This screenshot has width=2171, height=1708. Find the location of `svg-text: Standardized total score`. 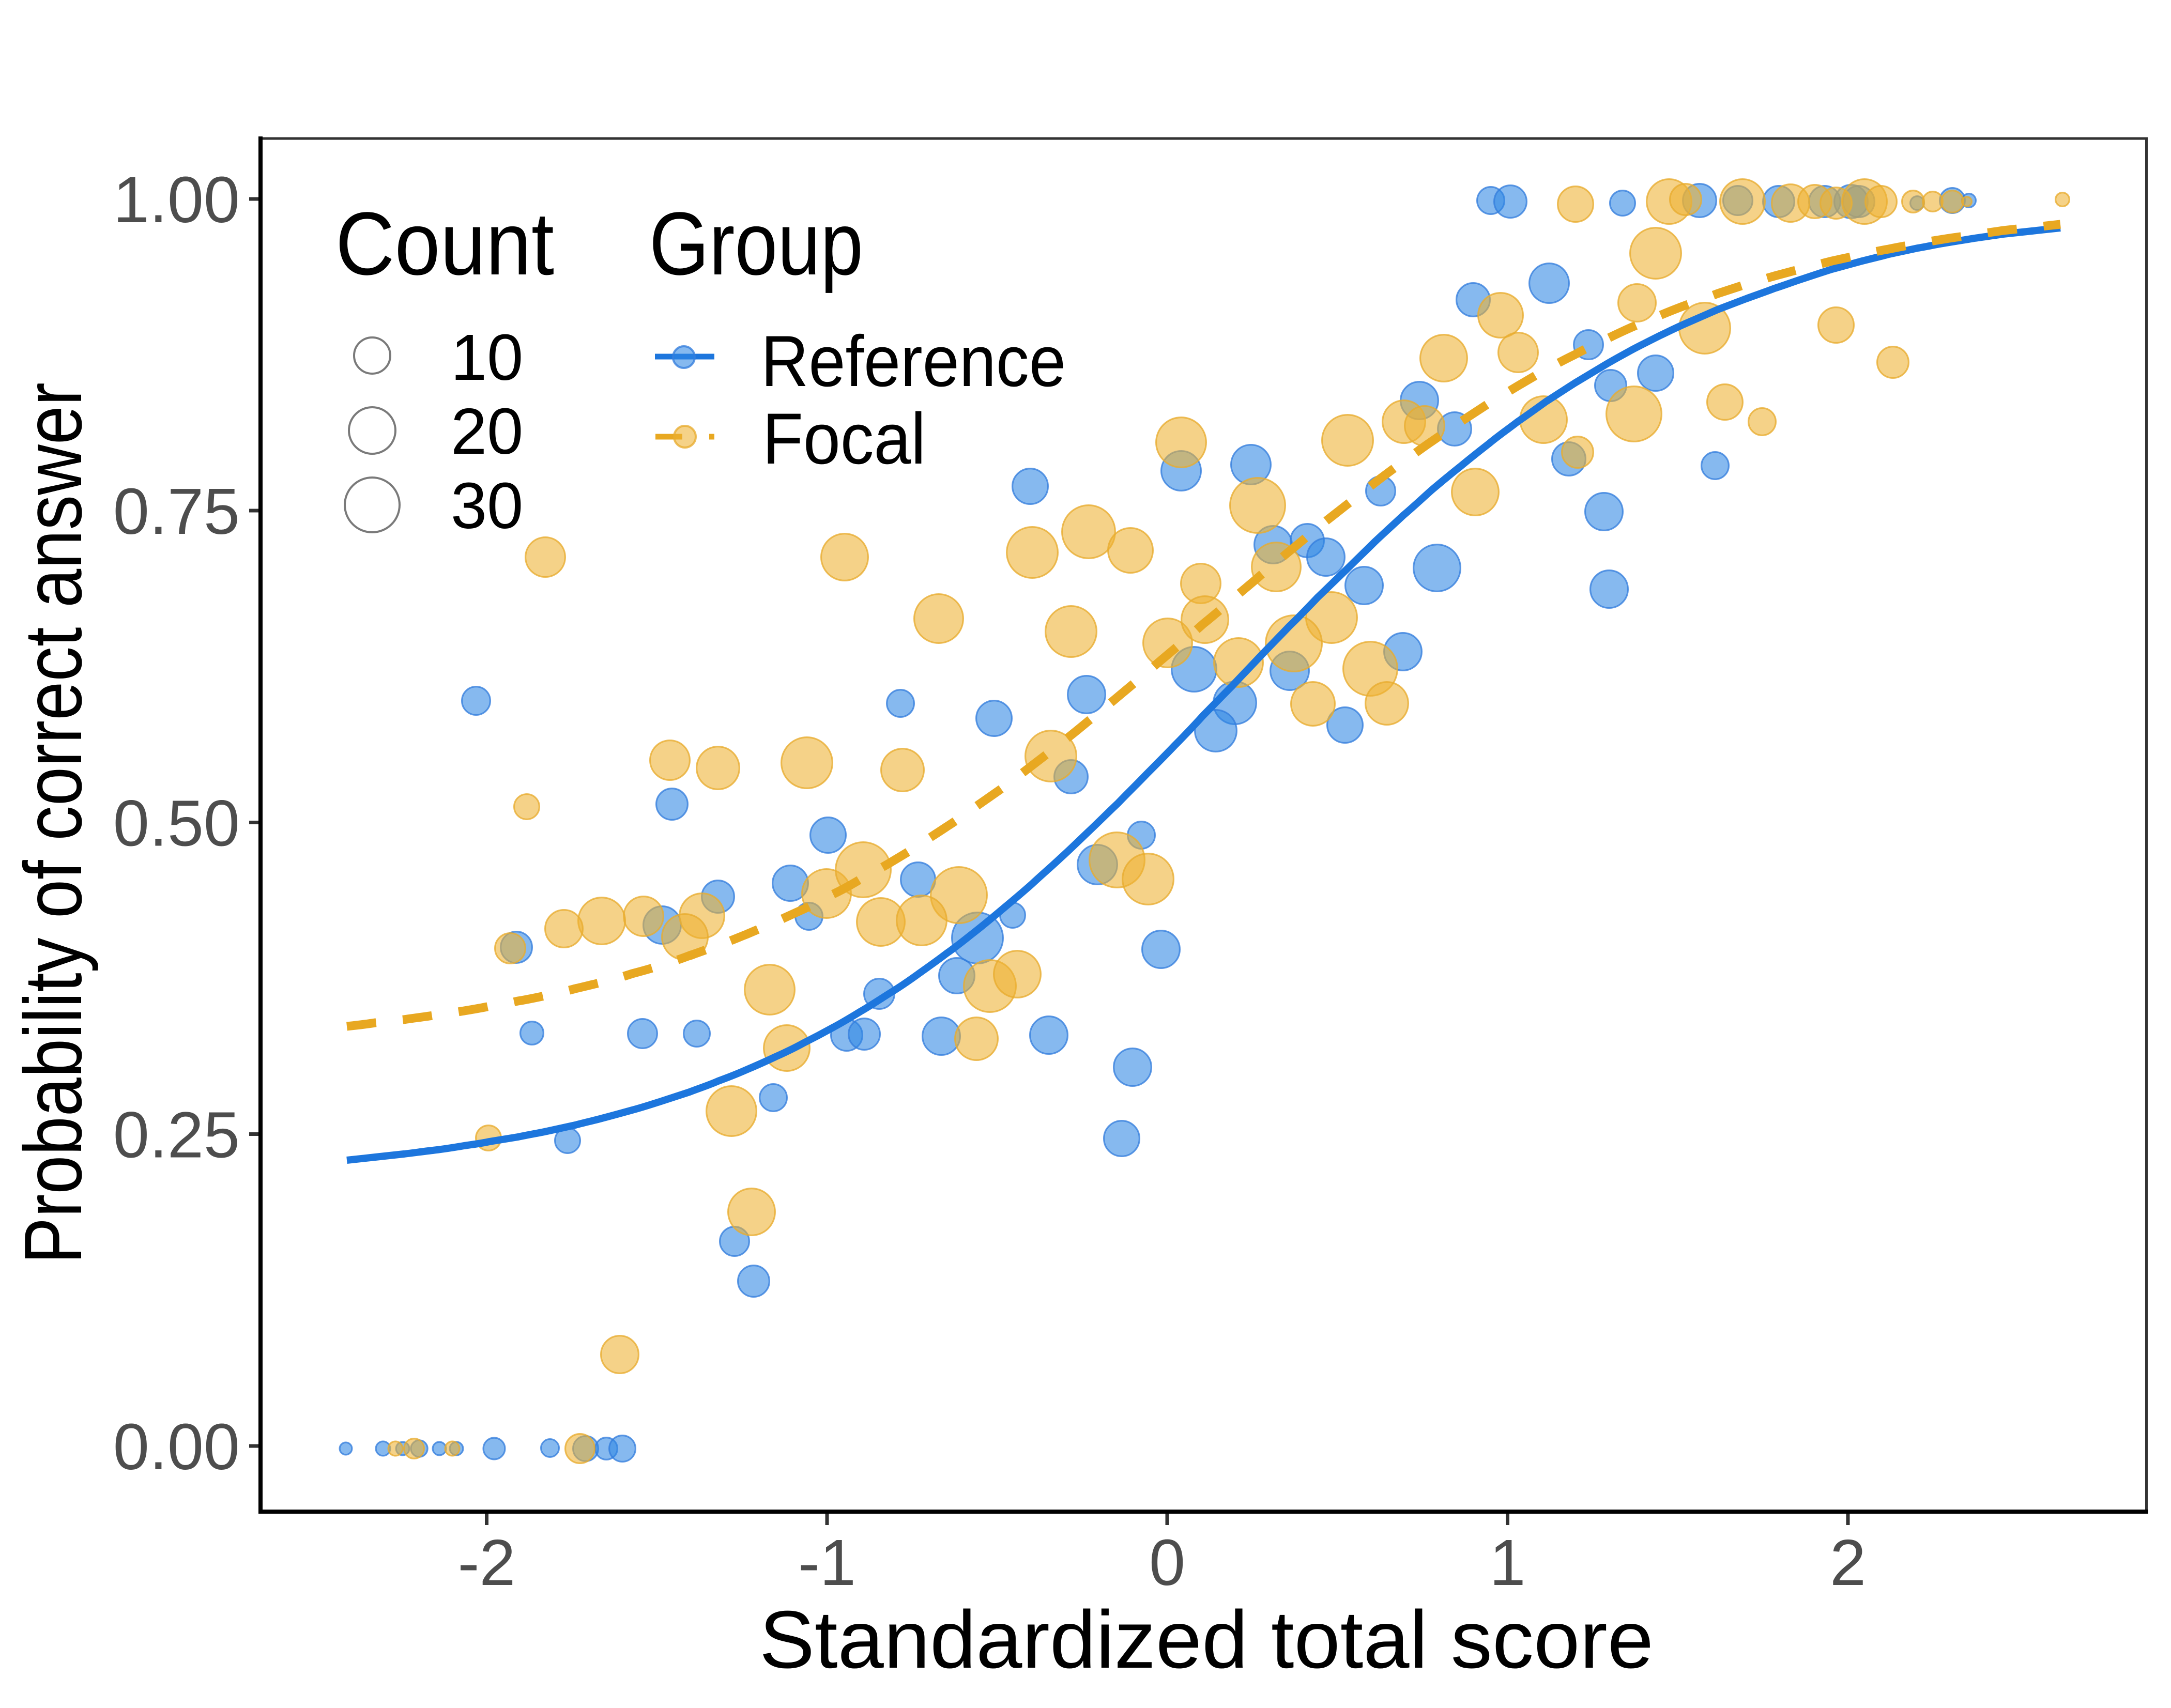

svg-text: Standardized total score is located at coordinates (1206, 1640).